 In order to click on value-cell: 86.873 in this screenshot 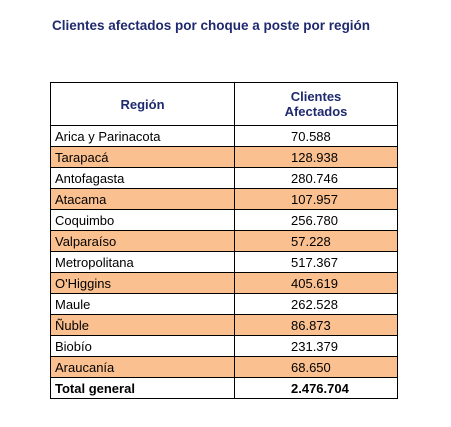, I will do `click(316, 325)`.